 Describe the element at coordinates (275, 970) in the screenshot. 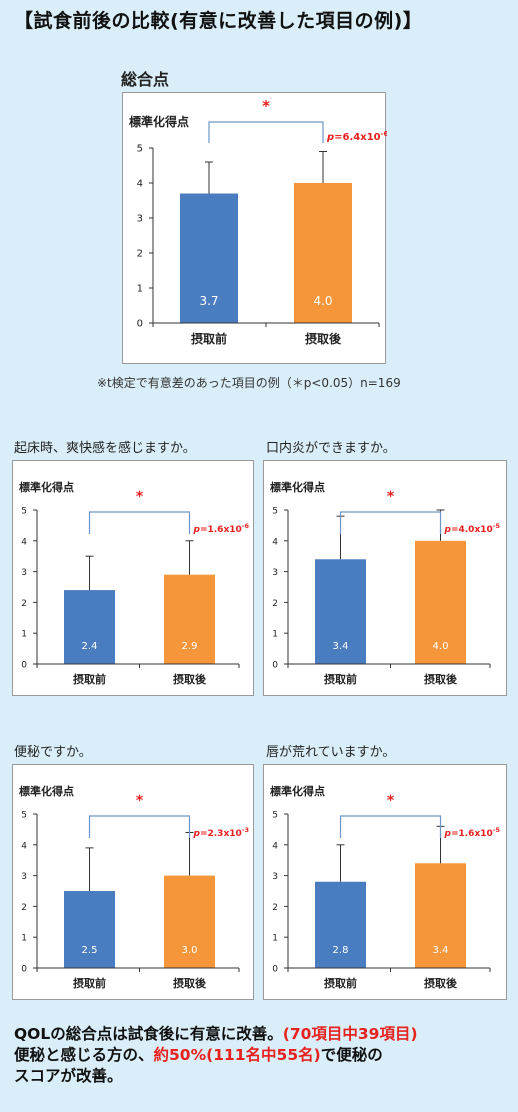

I see `y-tick-label-lips-0: 0` at that location.